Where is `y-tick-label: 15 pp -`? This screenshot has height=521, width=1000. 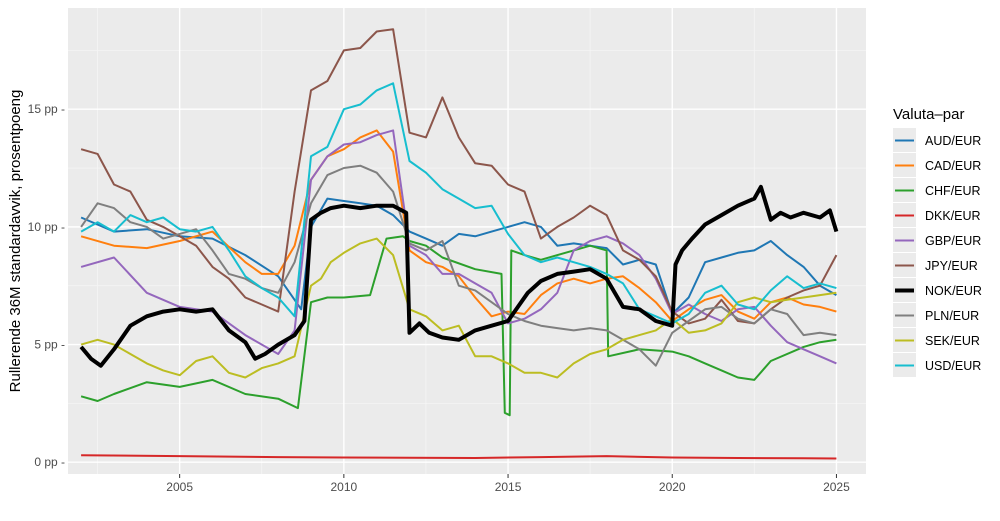 y-tick-label: 15 pp - is located at coordinates (46, 109).